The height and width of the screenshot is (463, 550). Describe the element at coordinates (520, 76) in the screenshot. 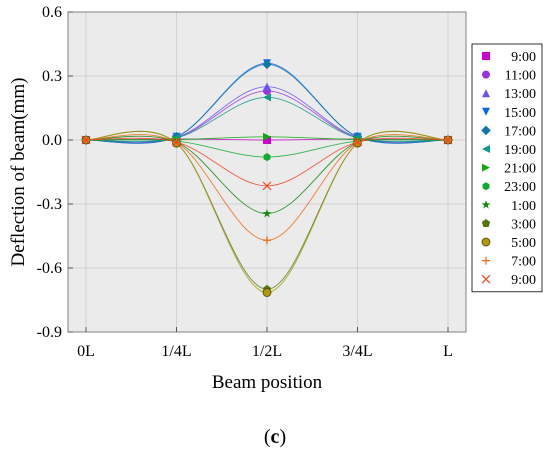

I see `legend-label: 11:00` at that location.